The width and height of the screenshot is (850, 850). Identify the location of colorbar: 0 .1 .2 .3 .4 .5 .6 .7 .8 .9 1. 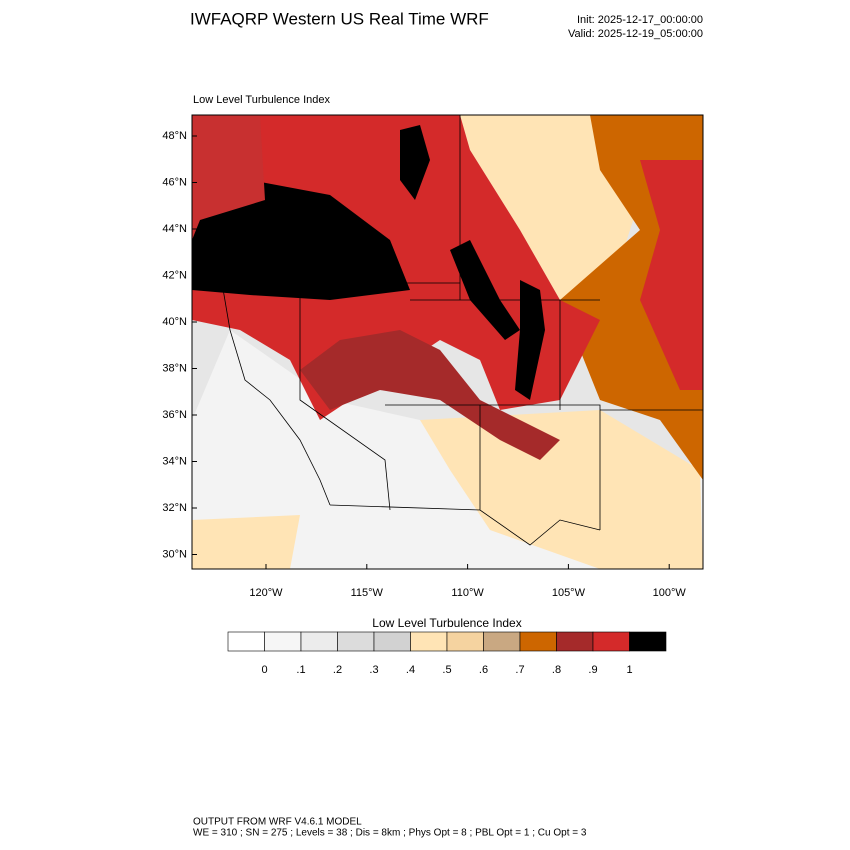
(447, 653).